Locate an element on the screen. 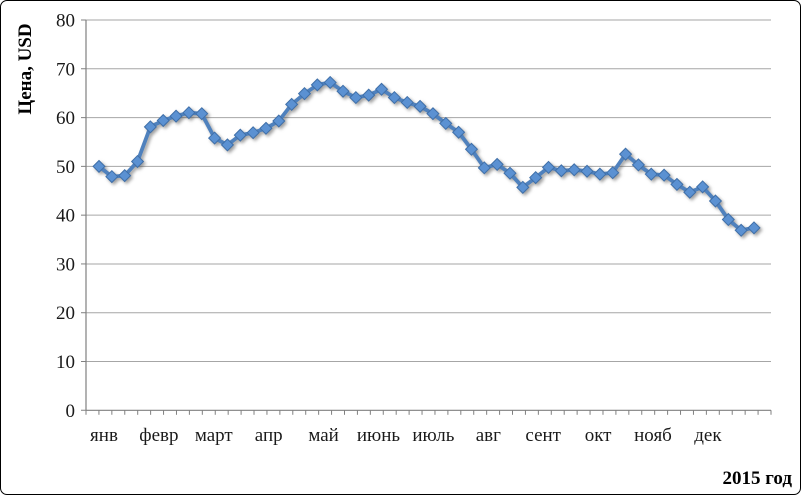  month-label-3: март is located at coordinates (214, 435).